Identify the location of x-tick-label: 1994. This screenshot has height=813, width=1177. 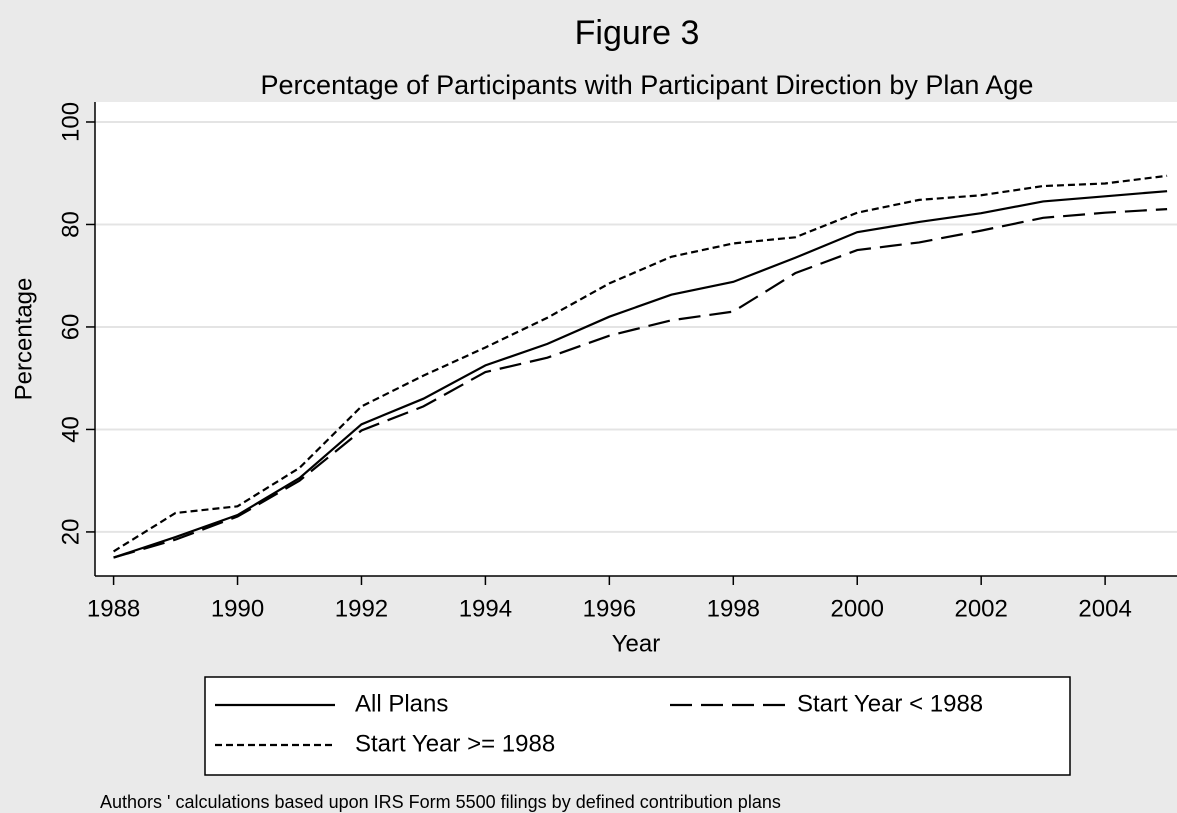
(485, 608).